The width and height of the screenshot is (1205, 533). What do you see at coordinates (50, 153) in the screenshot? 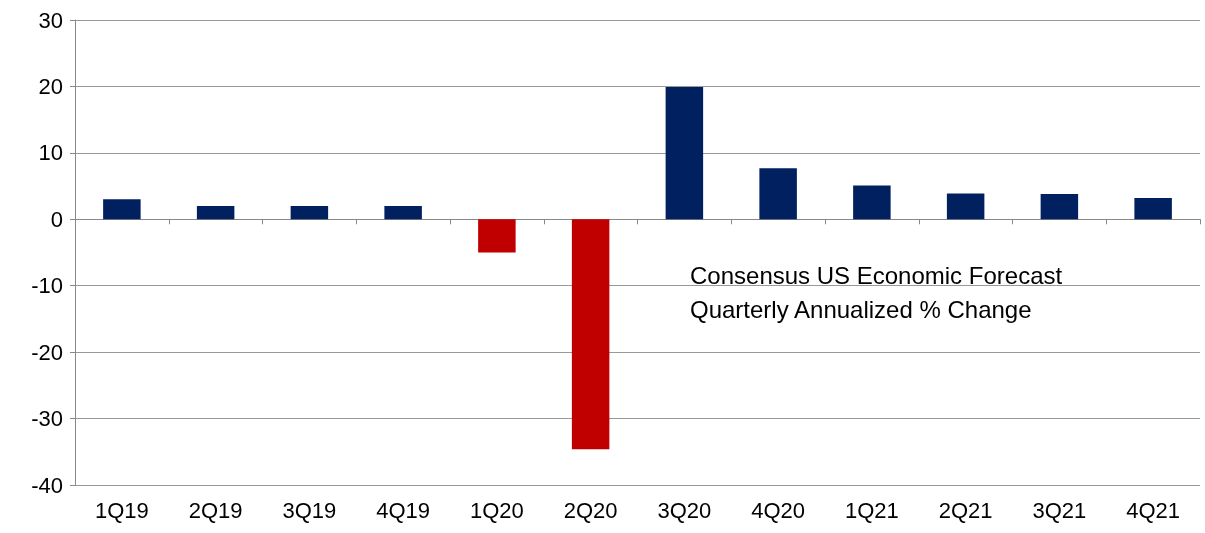
I see `y-tick-label: 10` at bounding box center [50, 153].